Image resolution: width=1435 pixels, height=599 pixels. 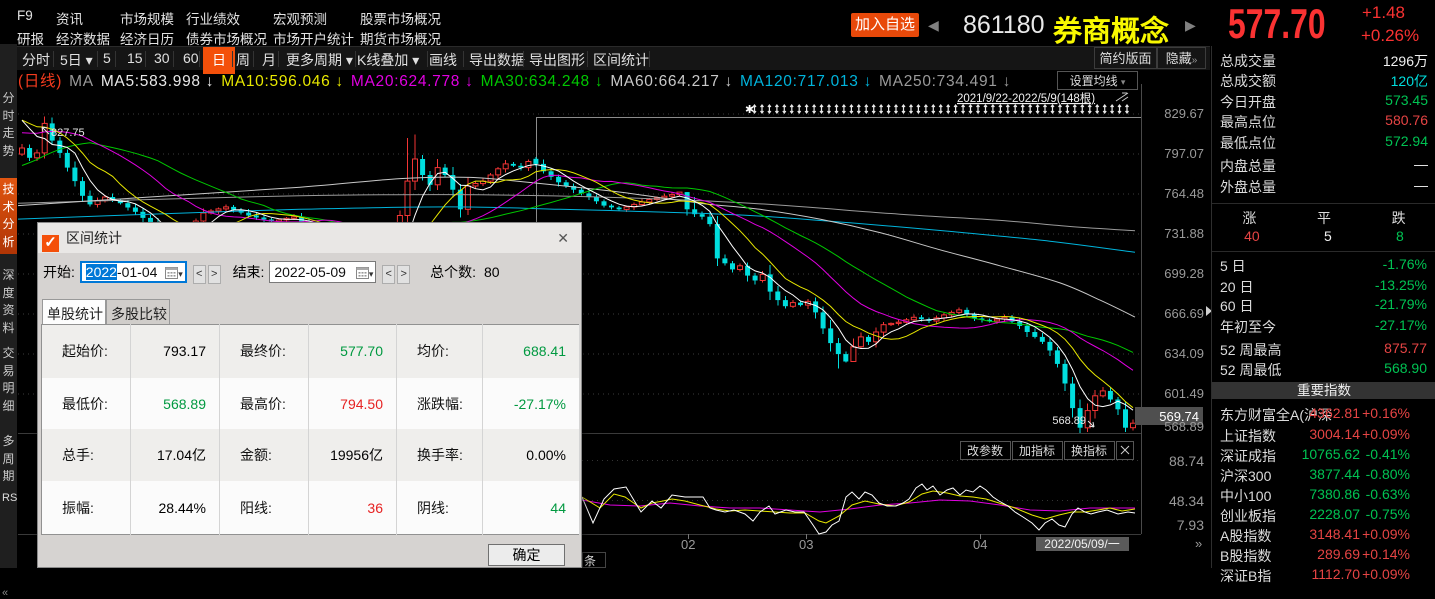 I want to click on svg-text: 666.69, so click(x=1184, y=313).